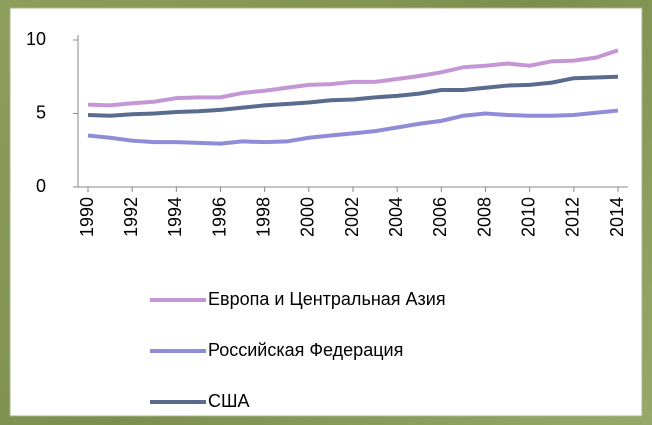 This screenshot has width=652, height=425. What do you see at coordinates (528, 217) in the screenshot?
I see `x-tick-label: 2010` at bounding box center [528, 217].